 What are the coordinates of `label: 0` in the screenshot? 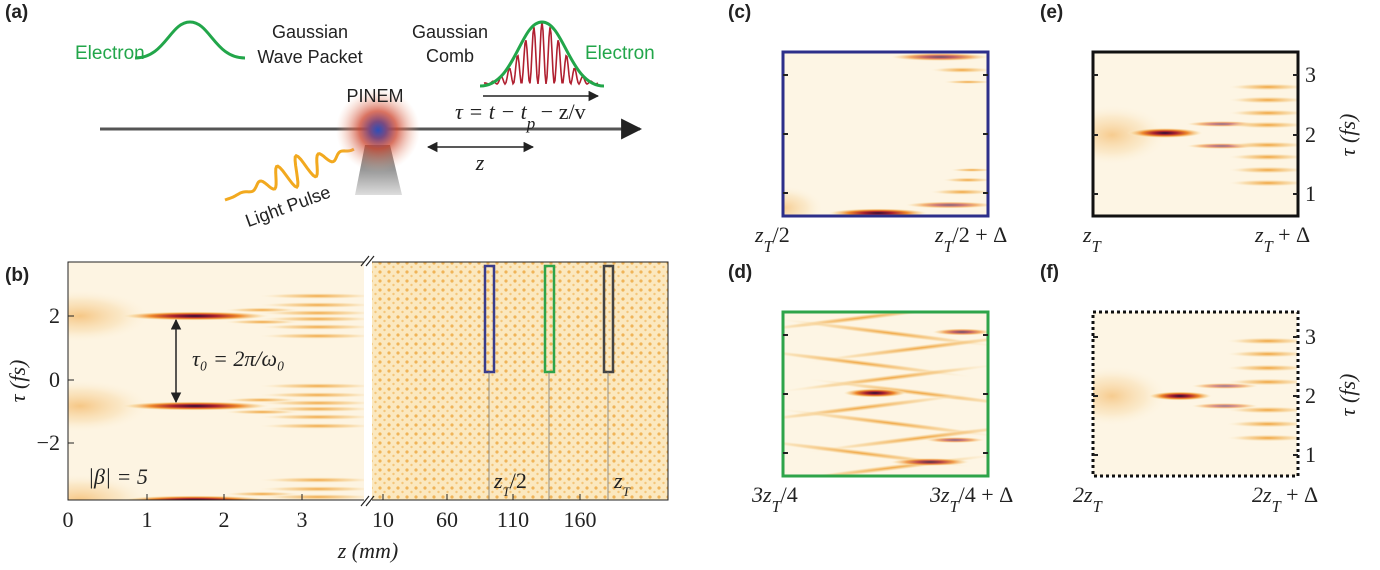 It's located at (54, 379).